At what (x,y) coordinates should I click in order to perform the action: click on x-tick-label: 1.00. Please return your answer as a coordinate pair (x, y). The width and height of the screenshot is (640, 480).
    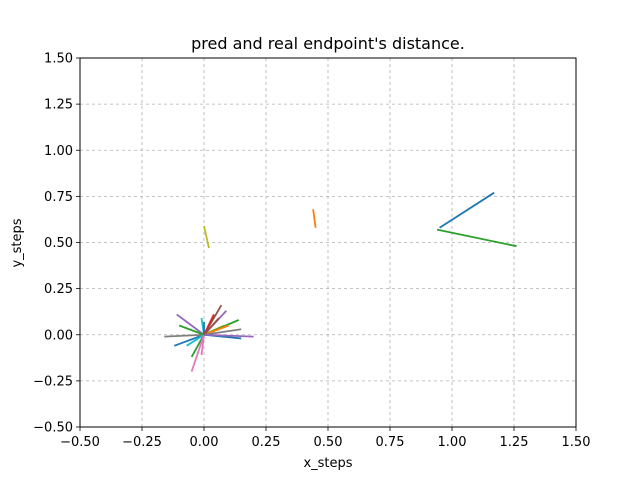
    Looking at the image, I should click on (452, 442).